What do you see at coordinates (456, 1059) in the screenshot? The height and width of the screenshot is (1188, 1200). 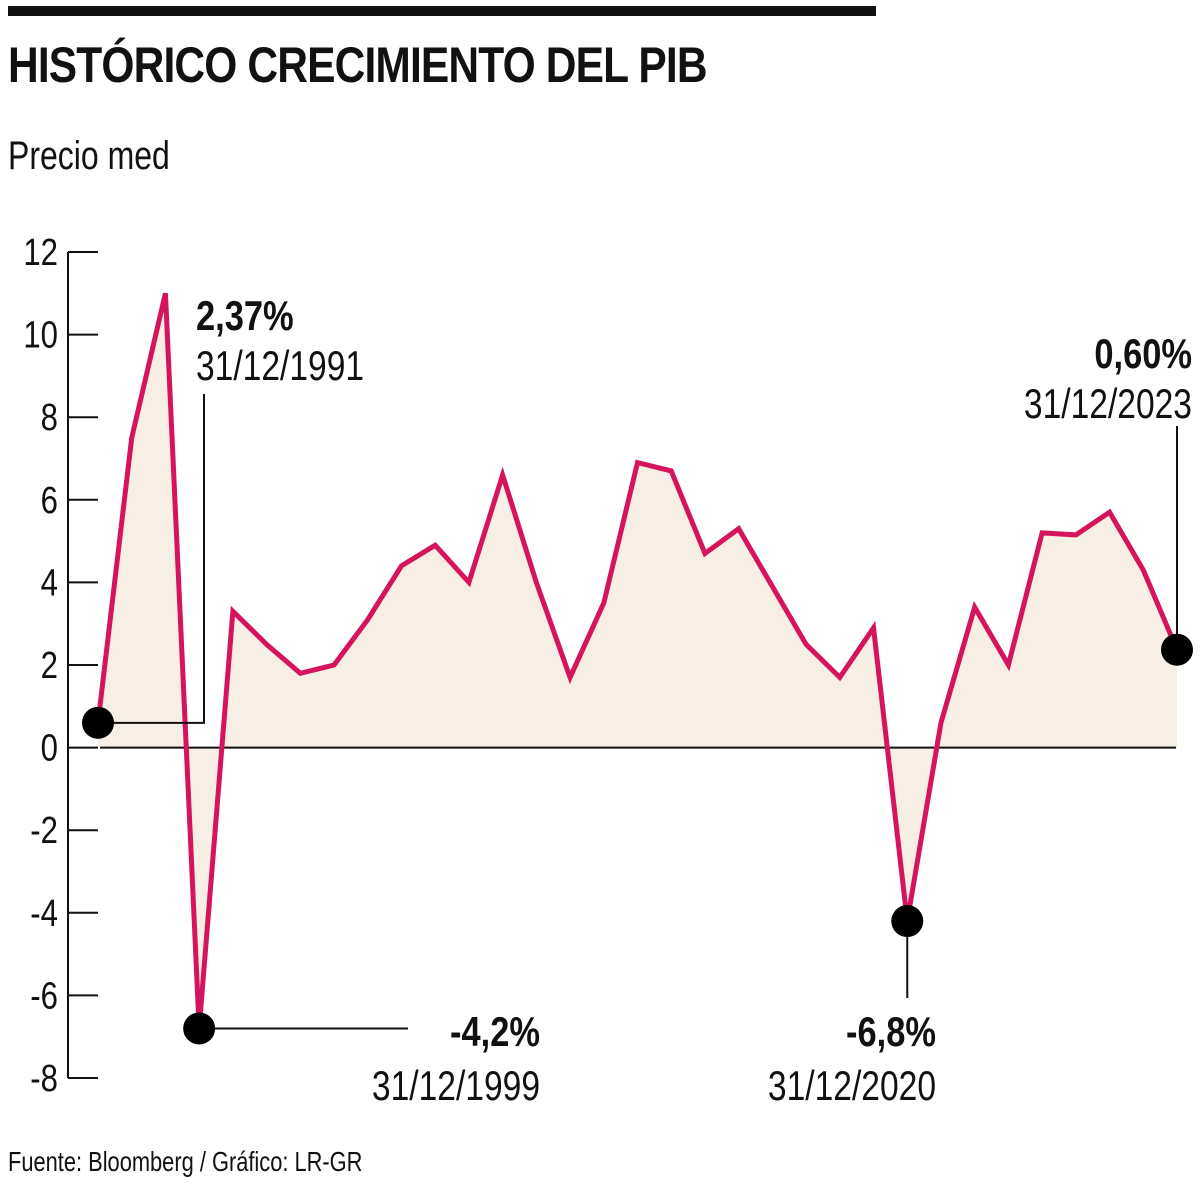 I see `annotation-1999: -4,2% 31/12/1999` at bounding box center [456, 1059].